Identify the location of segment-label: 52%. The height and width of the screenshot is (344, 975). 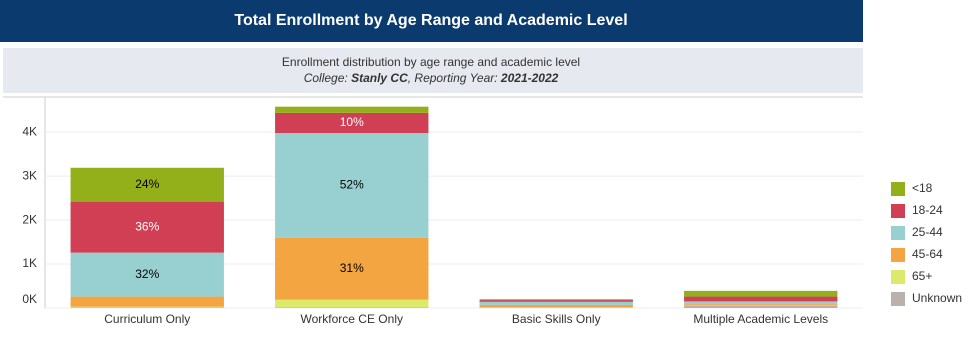
(352, 185).